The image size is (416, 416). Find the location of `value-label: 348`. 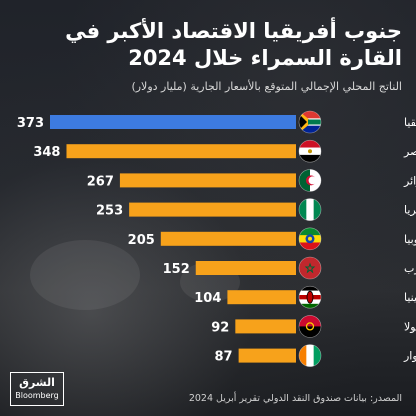

value-label: 348 is located at coordinates (46, 152).